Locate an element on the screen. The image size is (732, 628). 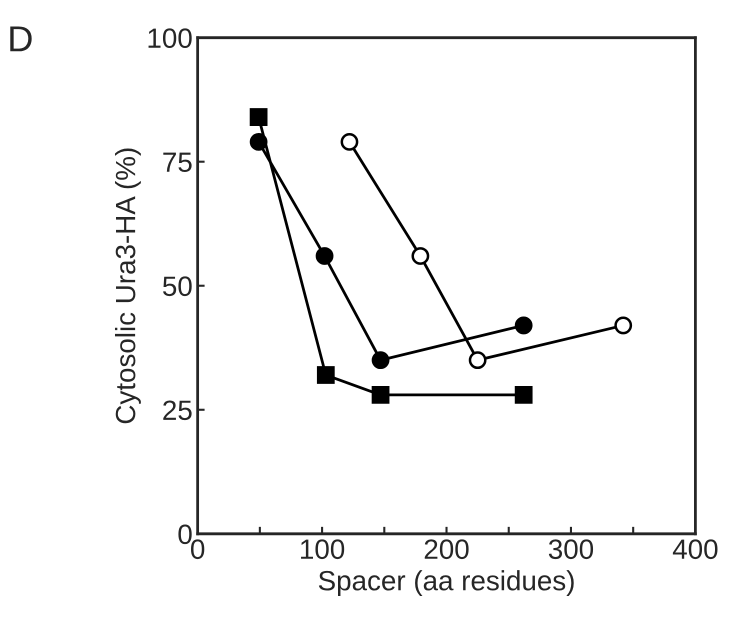
x-axis-title: Spacer (aa residues) is located at coordinates (446, 583).